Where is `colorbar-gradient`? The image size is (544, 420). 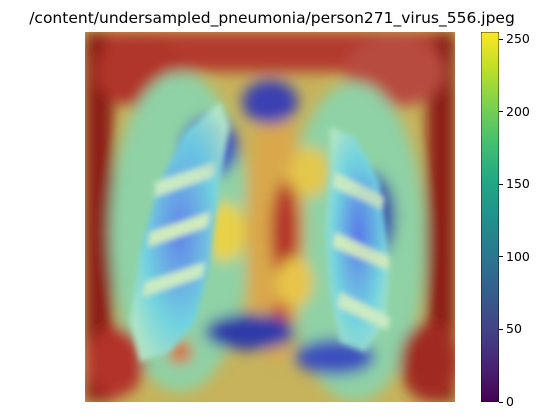
colorbar-gradient is located at coordinates (490, 217).